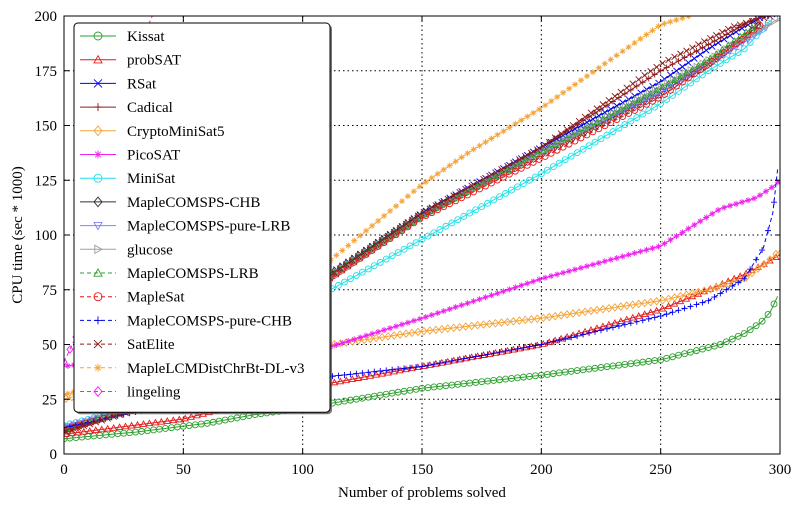 The width and height of the screenshot is (801, 514). What do you see at coordinates (146, 37) in the screenshot?
I see `legend-label: Kissat` at bounding box center [146, 37].